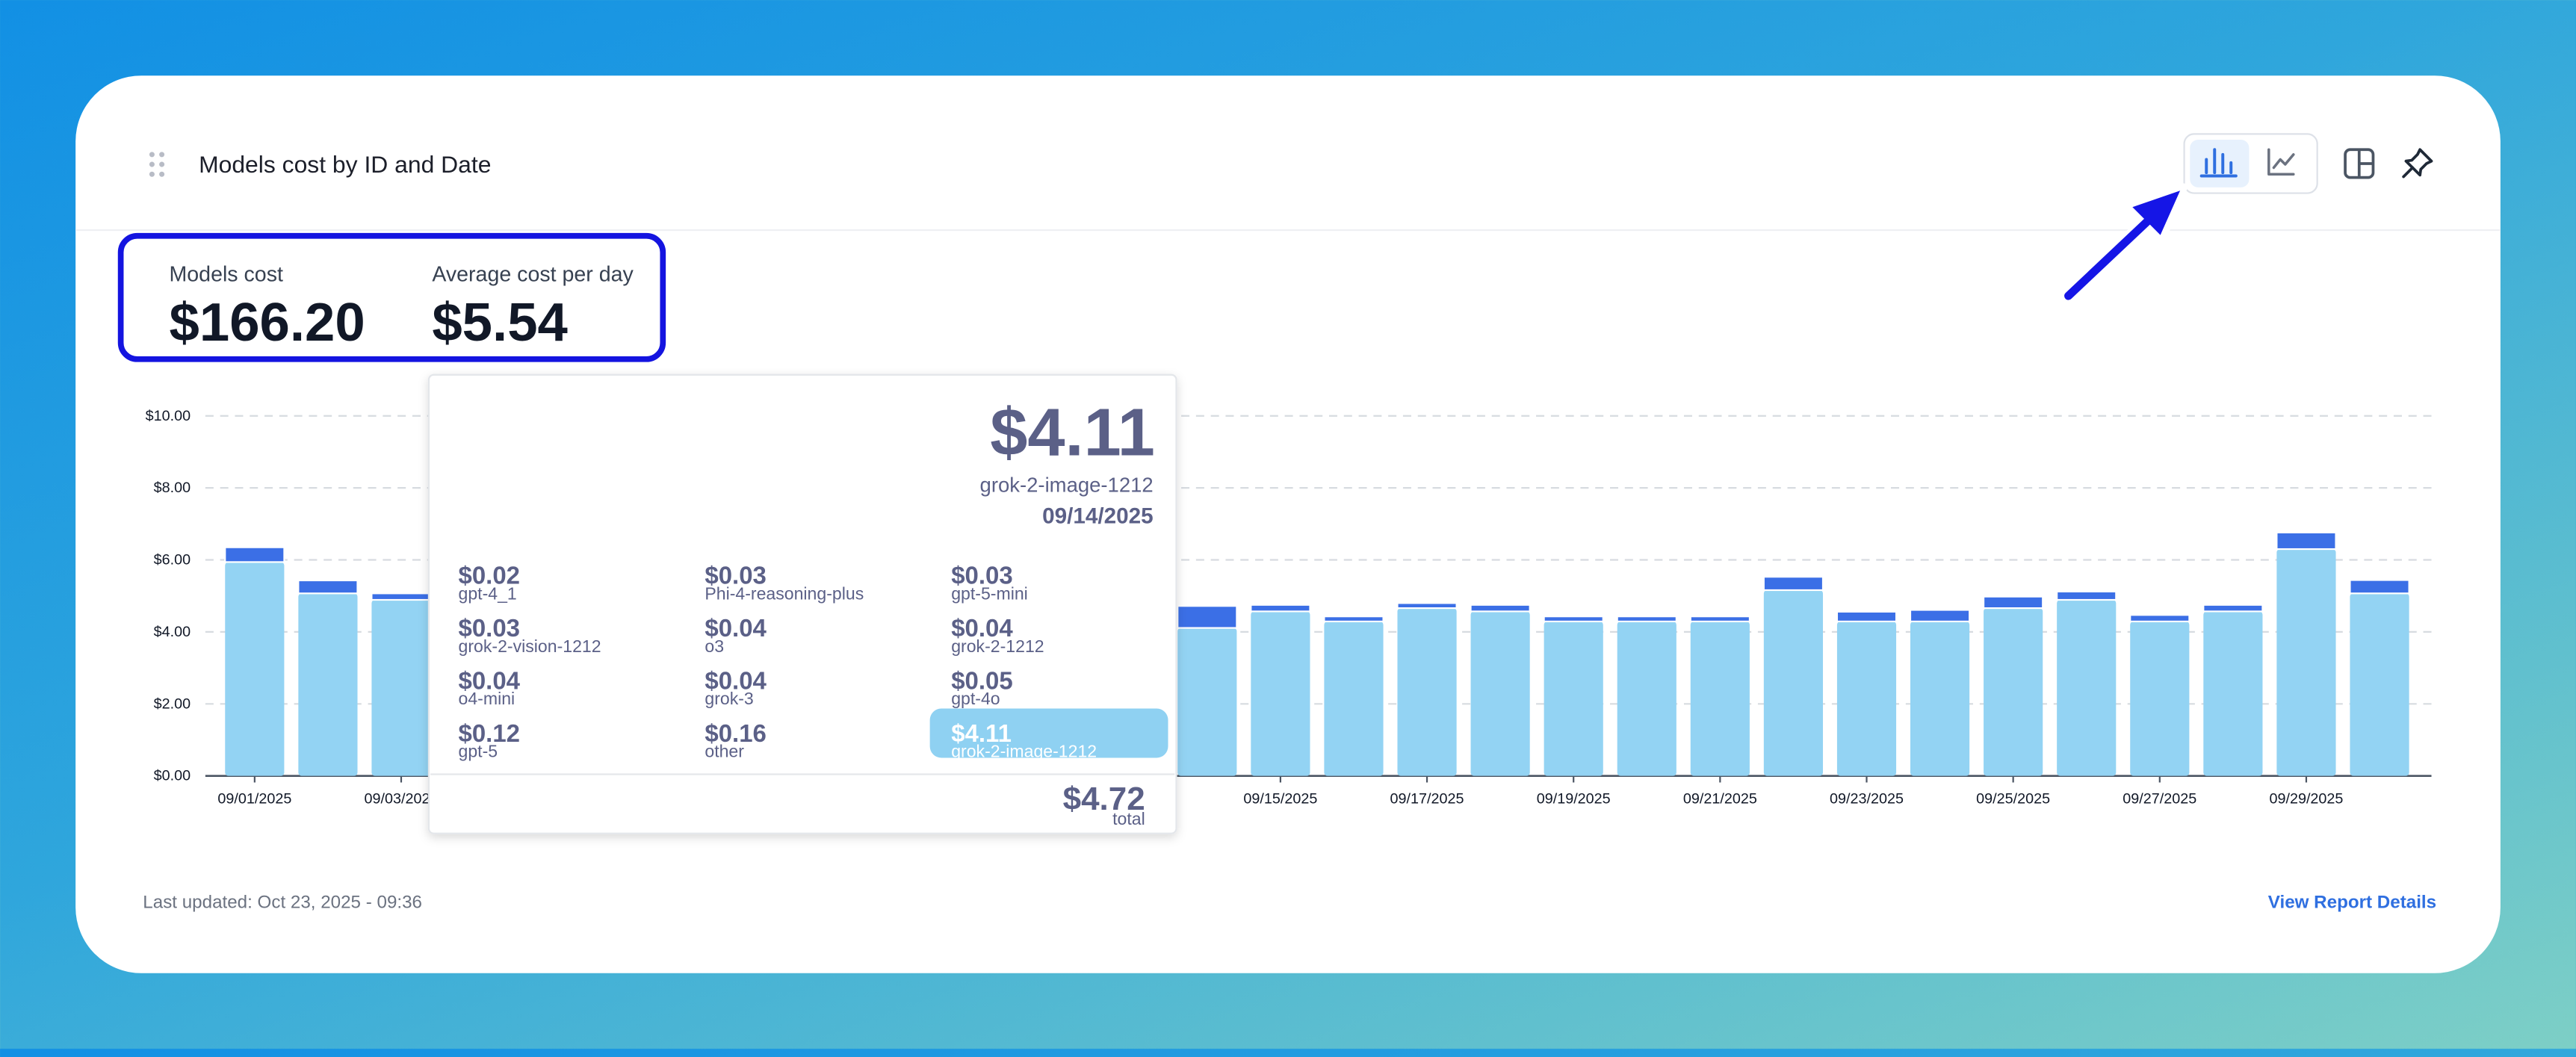 The image size is (2576, 1057). I want to click on x-tick-label: 09/25/2025, so click(2013, 798).